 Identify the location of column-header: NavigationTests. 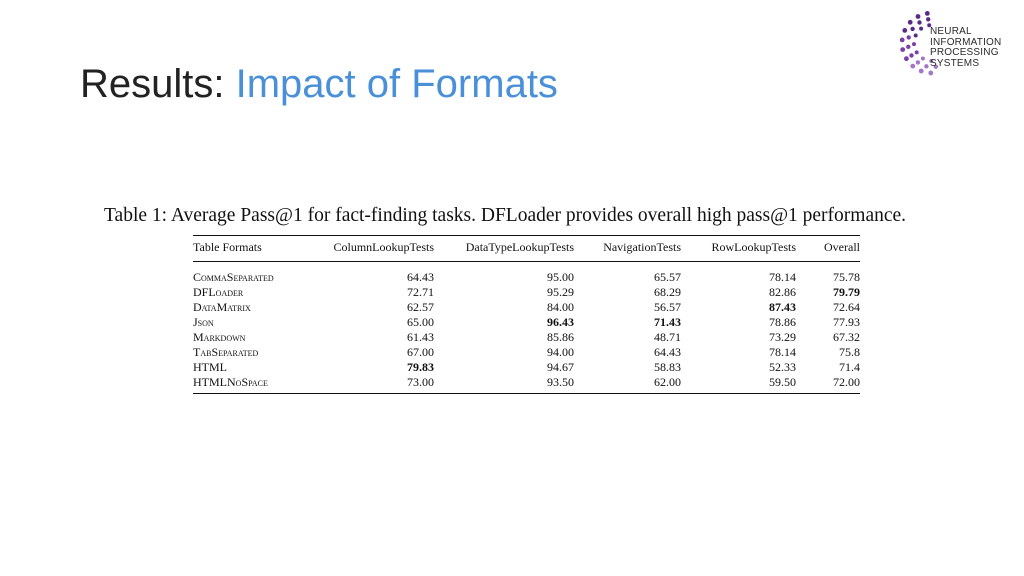
(642, 247).